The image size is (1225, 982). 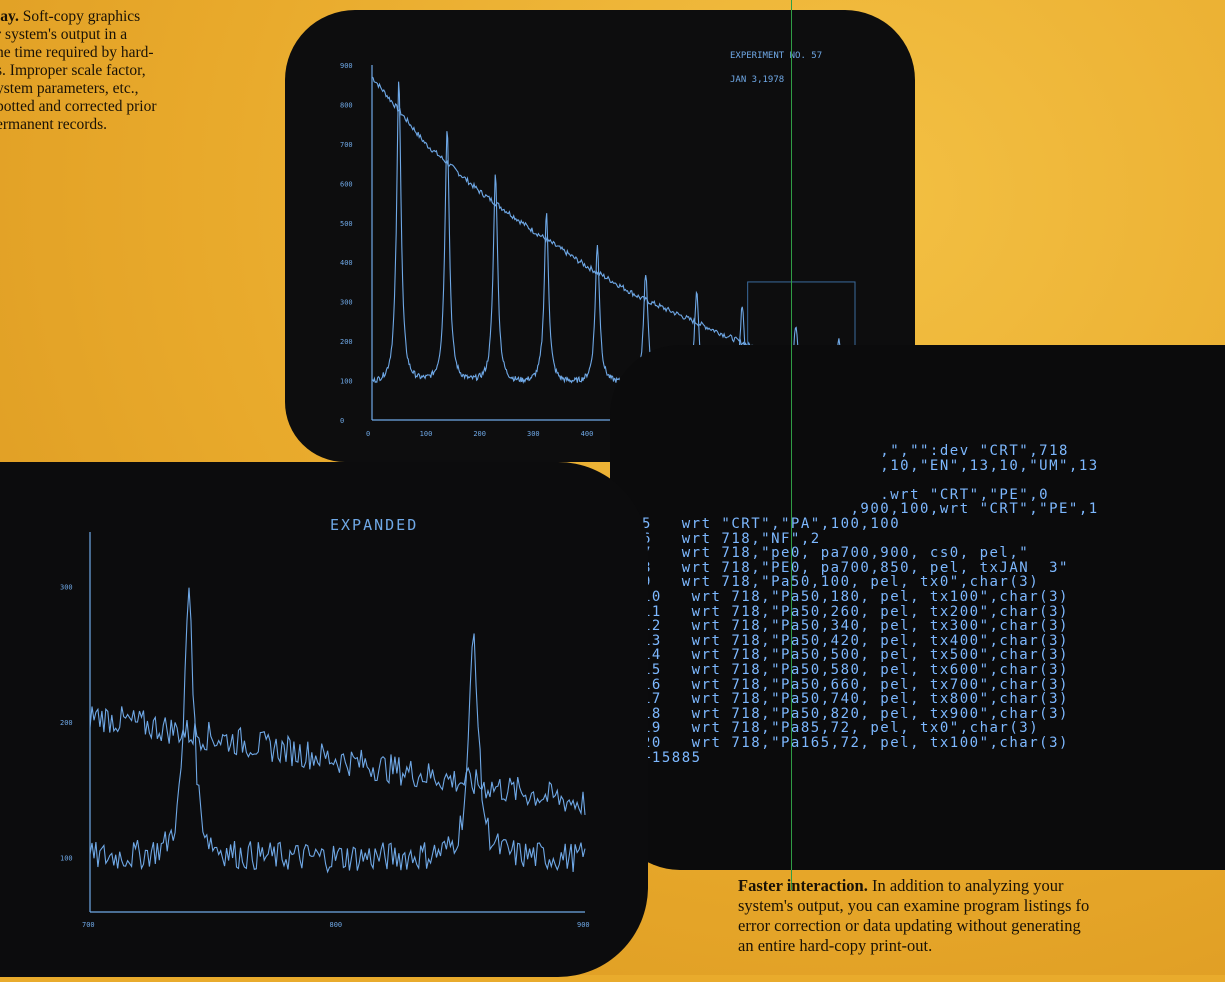 What do you see at coordinates (479, 434) in the screenshot?
I see `x-tick-label: 200` at bounding box center [479, 434].